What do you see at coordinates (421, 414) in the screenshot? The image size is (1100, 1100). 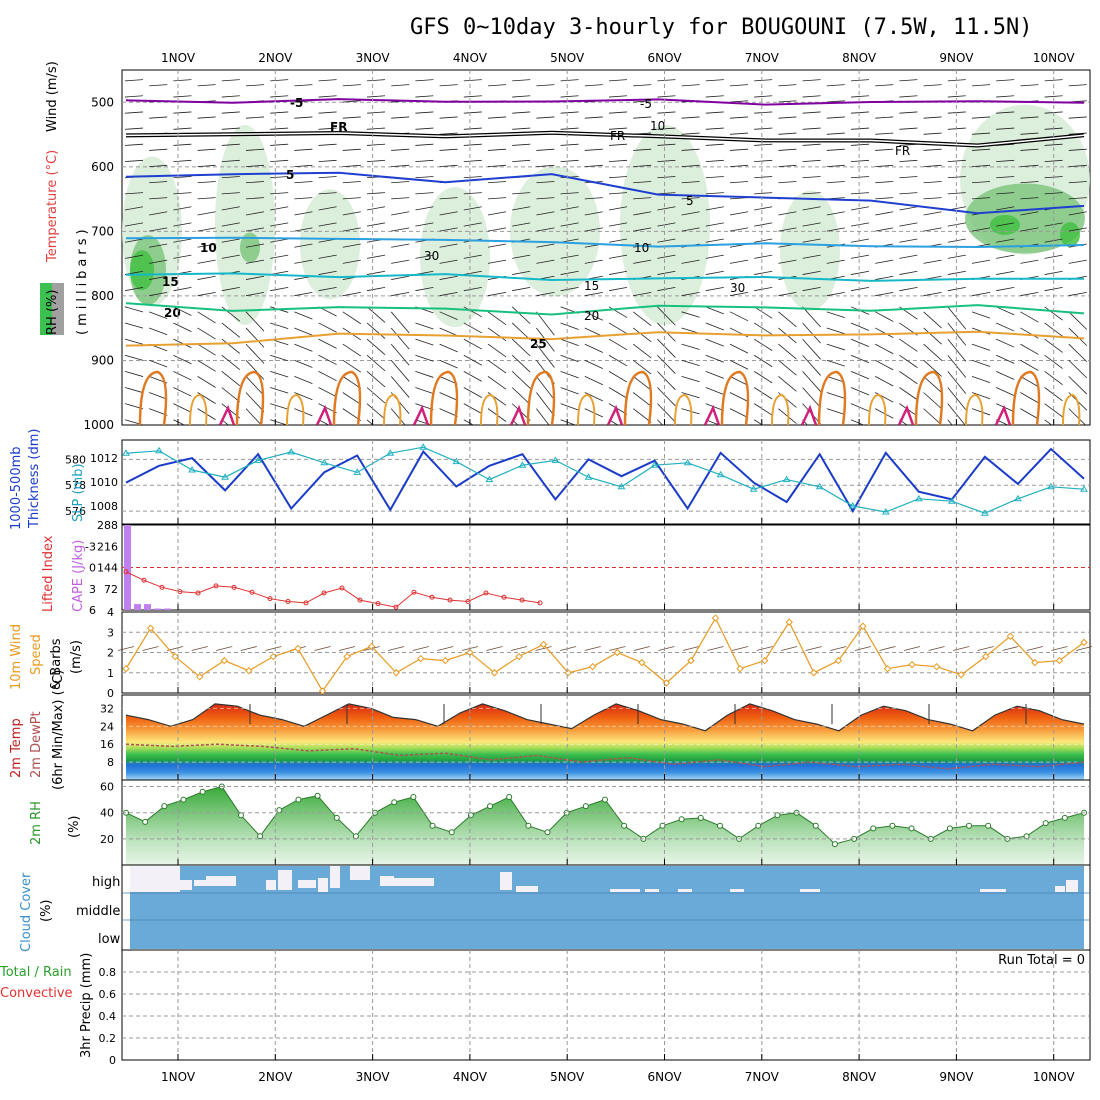 I see `surface-contour-hot` at bounding box center [421, 414].